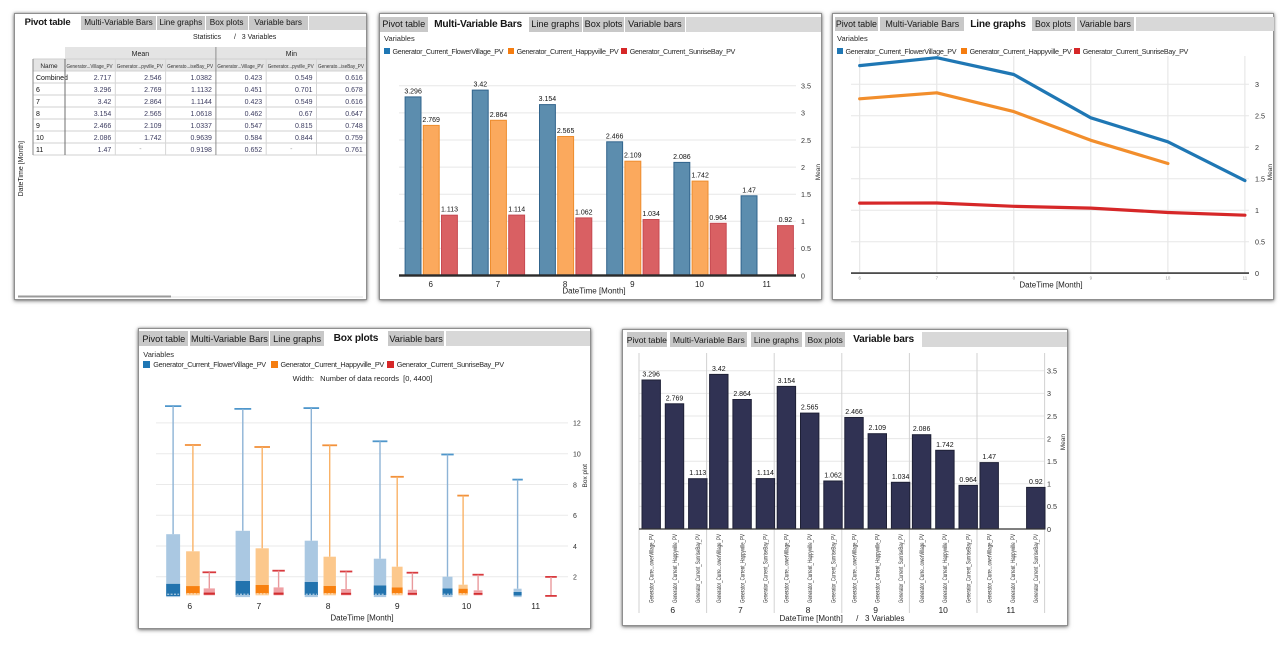  What do you see at coordinates (449, 210) in the screenshot?
I see `svg-text: 1.113` at bounding box center [449, 210].